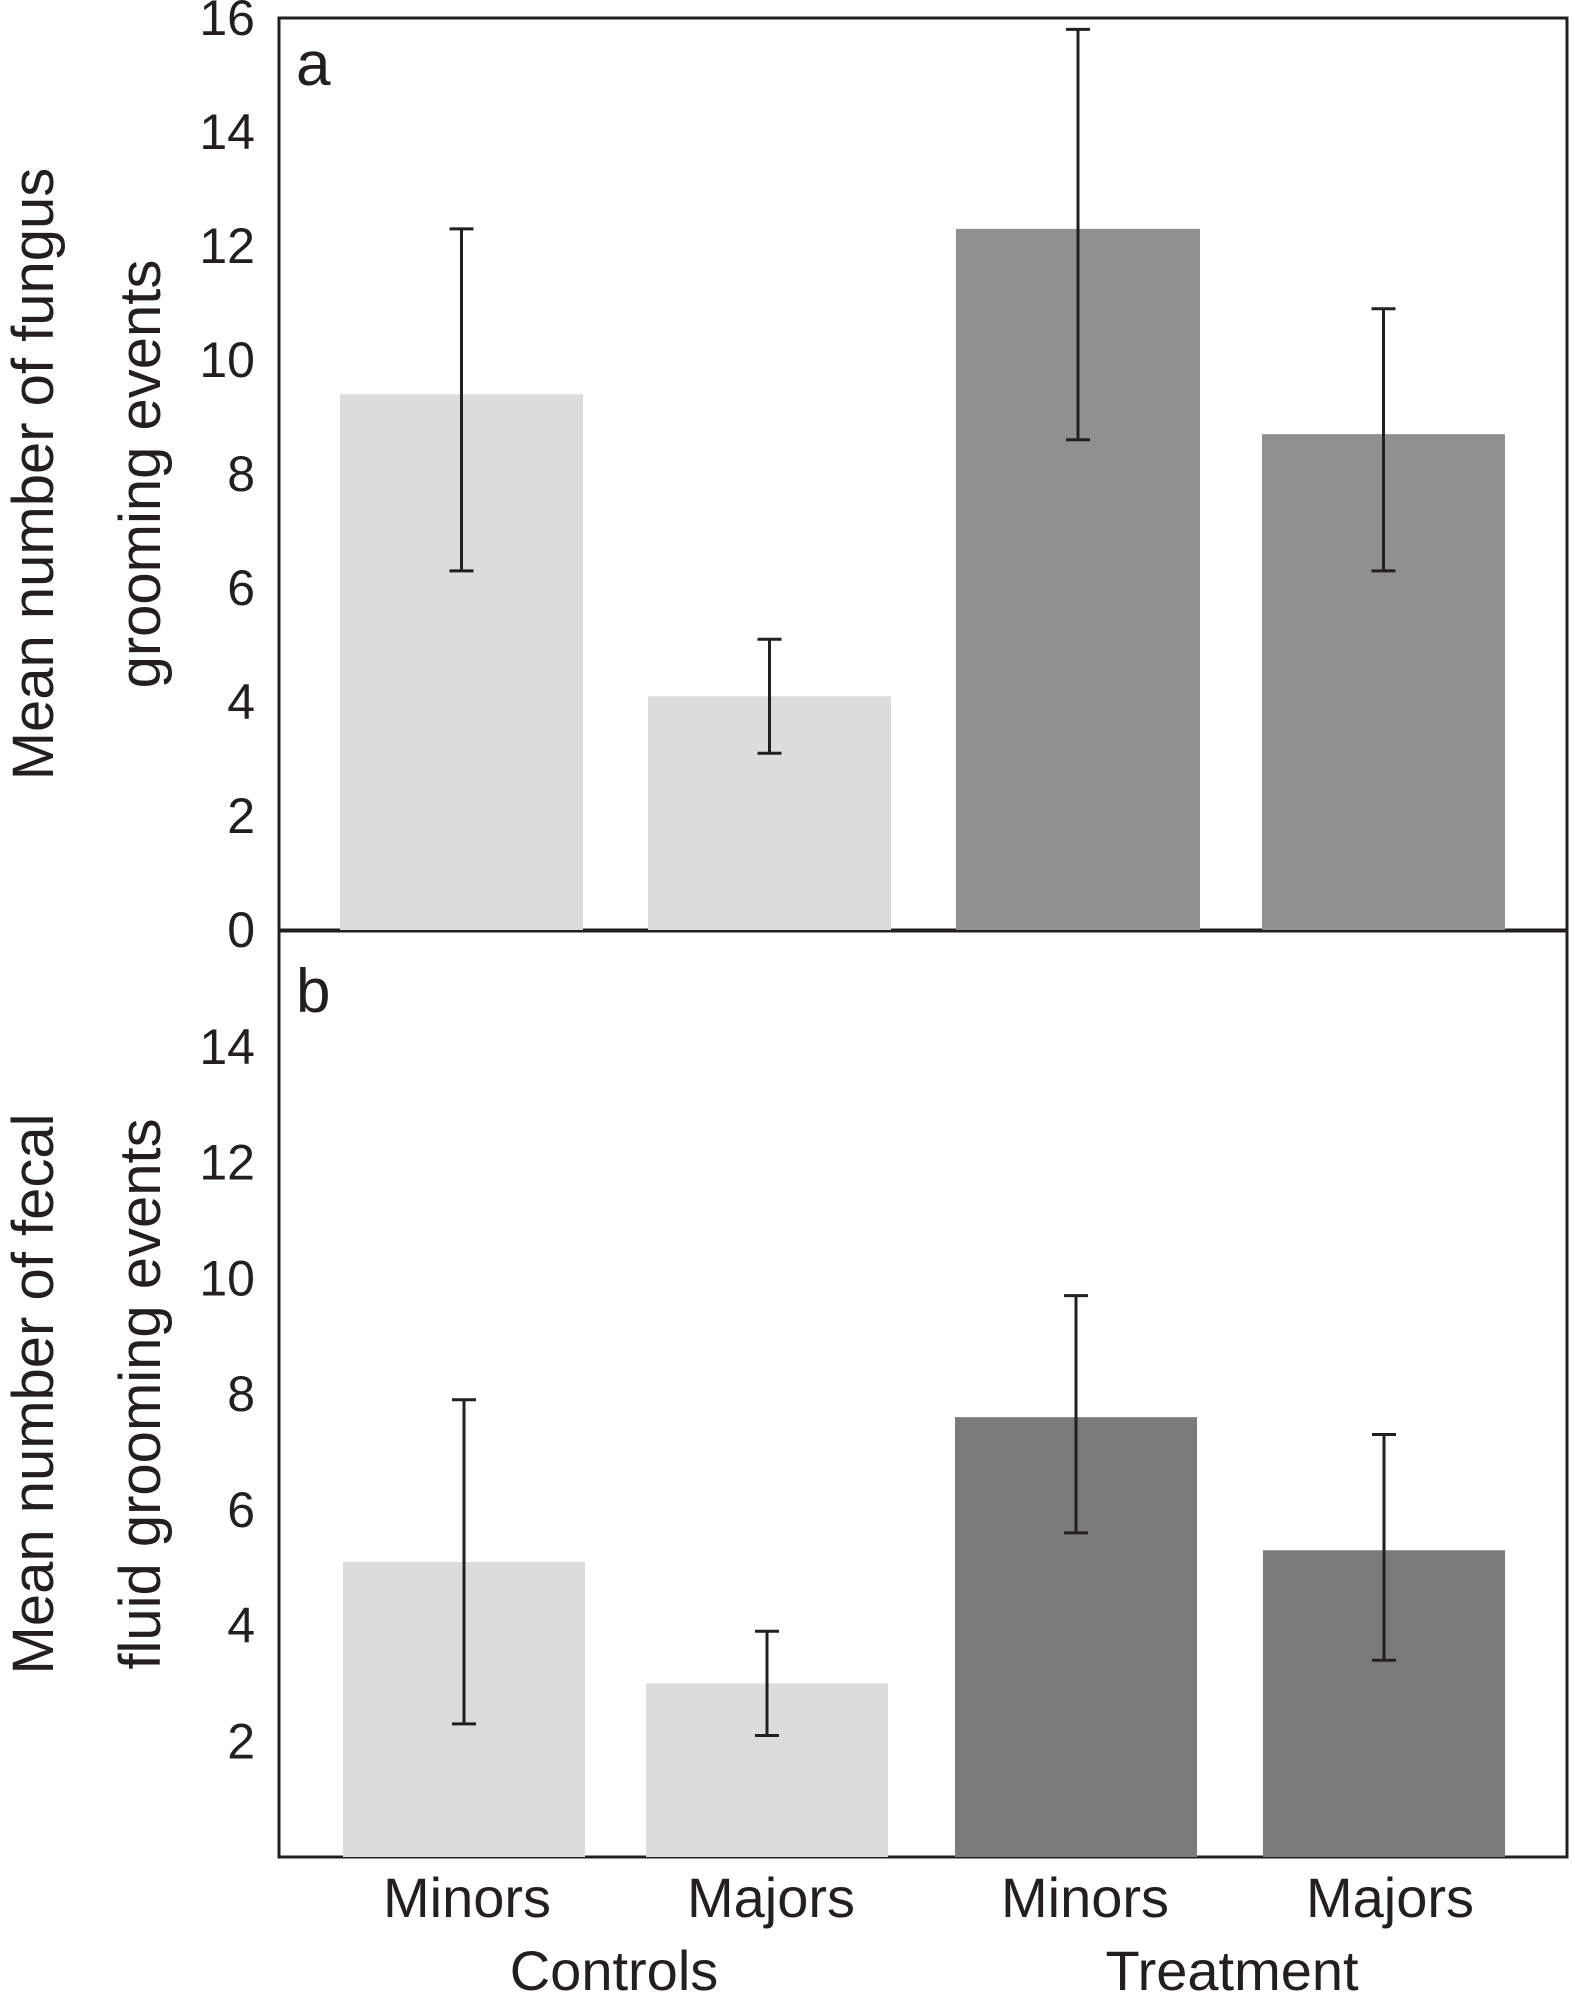 The height and width of the screenshot is (2000, 1575). Describe the element at coordinates (227, 1047) in the screenshot. I see `panel-b-ytick-label: 14` at that location.